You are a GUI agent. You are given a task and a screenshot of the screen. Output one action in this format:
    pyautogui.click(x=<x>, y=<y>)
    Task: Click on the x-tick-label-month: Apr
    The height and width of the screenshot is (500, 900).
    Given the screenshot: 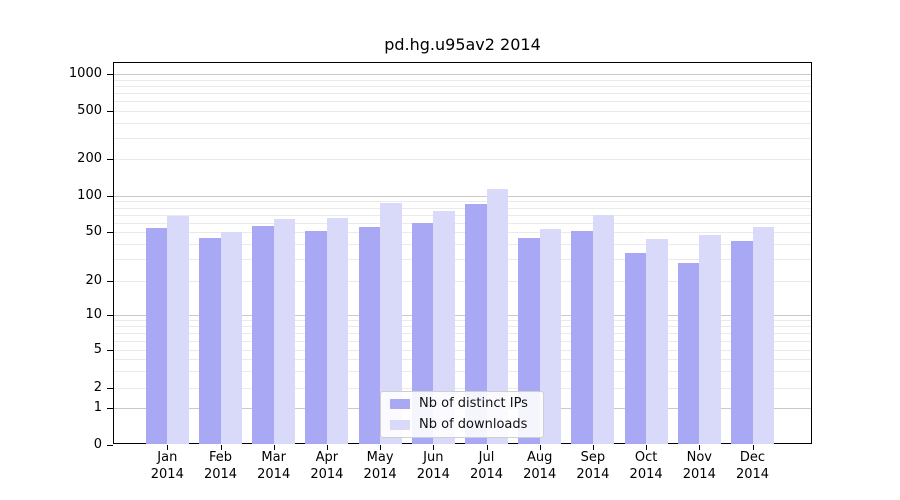 What is the action you would take?
    pyautogui.click(x=327, y=457)
    